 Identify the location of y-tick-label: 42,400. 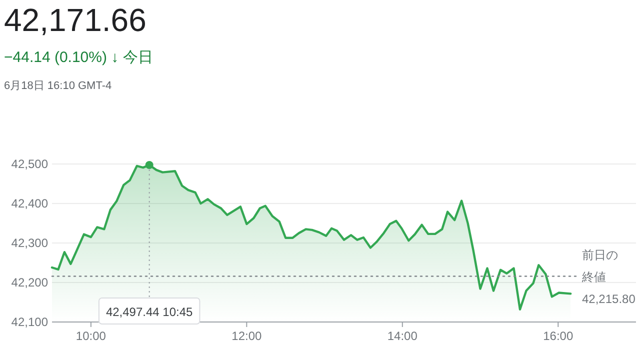
(29, 203).